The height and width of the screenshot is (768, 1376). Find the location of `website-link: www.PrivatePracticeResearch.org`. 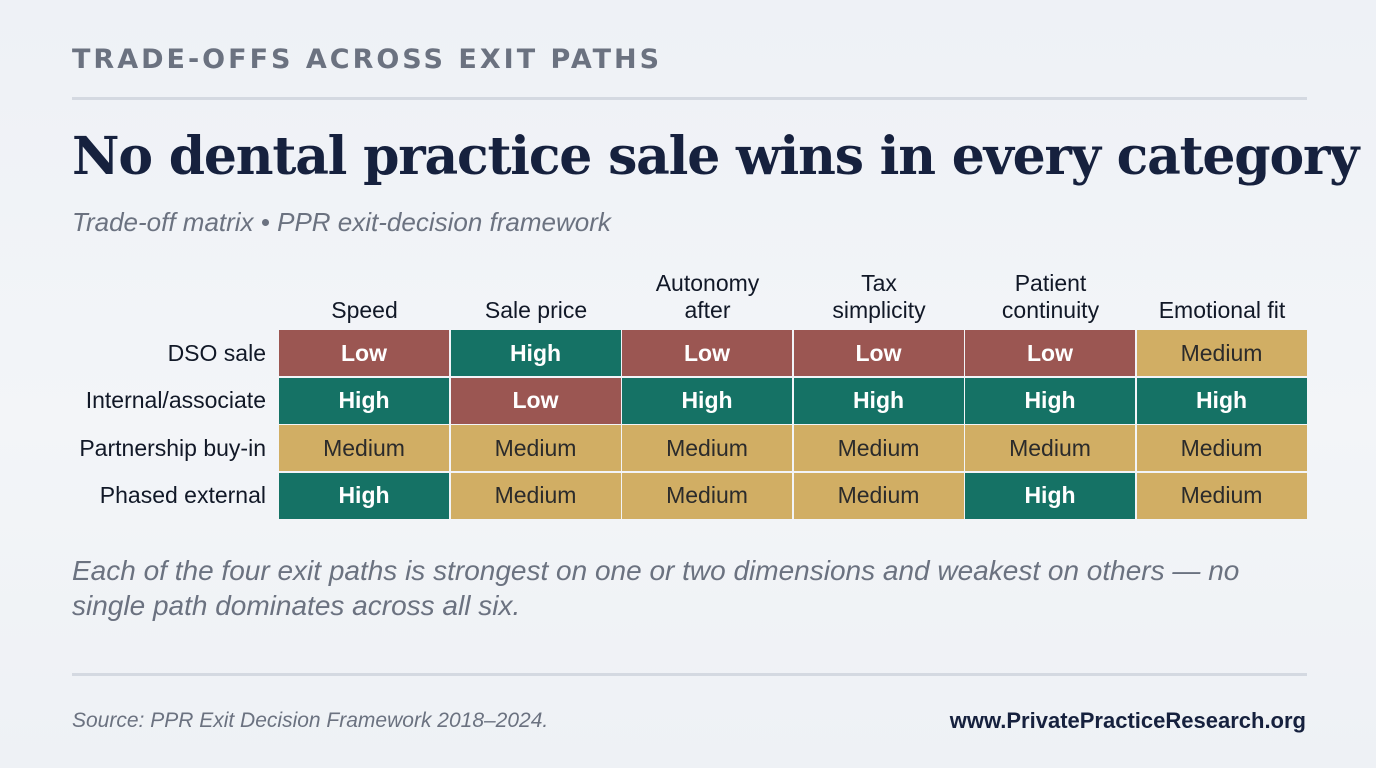

website-link: www.PrivatePracticeResearch.org is located at coordinates (1127, 720).